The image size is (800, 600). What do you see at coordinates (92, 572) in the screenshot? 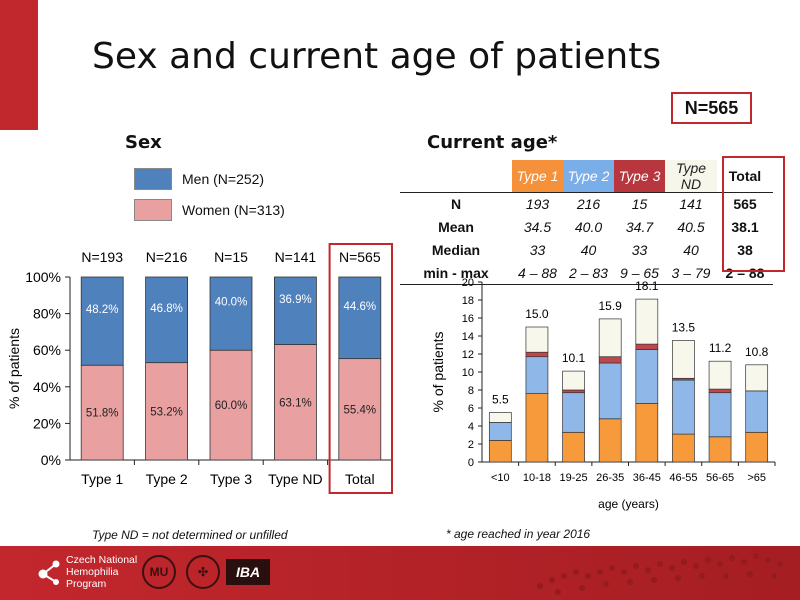
I see `org-line-2: Hemophilia` at bounding box center [92, 572].